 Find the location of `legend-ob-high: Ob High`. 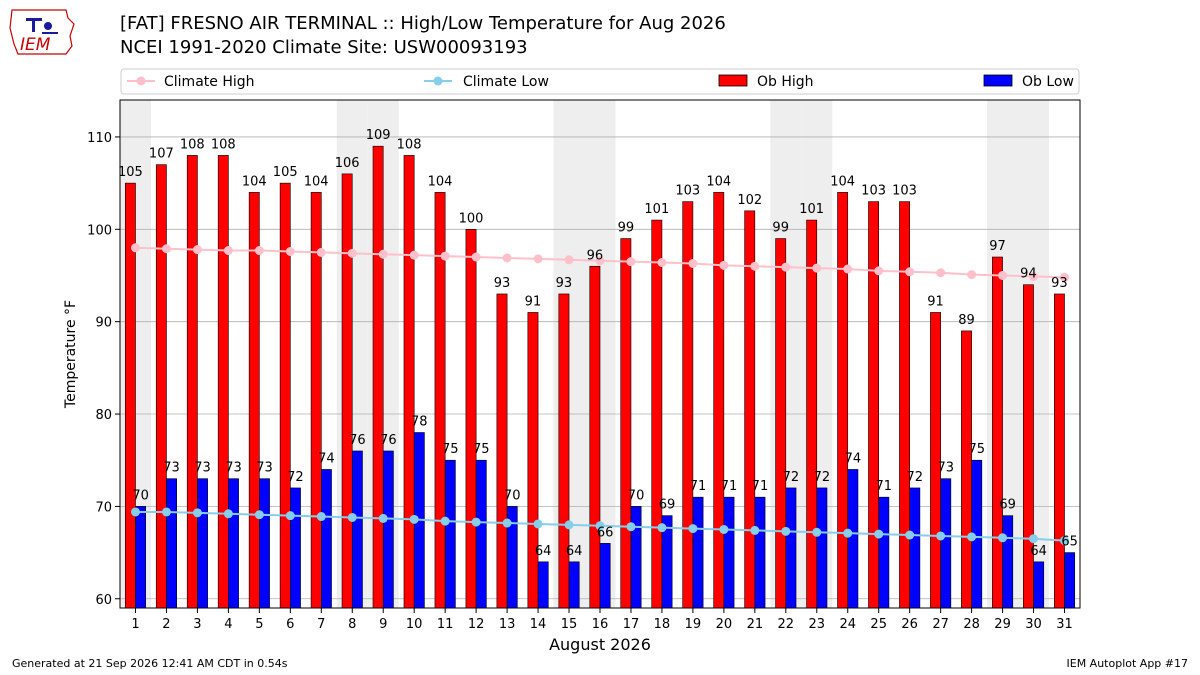

legend-ob-high: Ob High is located at coordinates (766, 82).